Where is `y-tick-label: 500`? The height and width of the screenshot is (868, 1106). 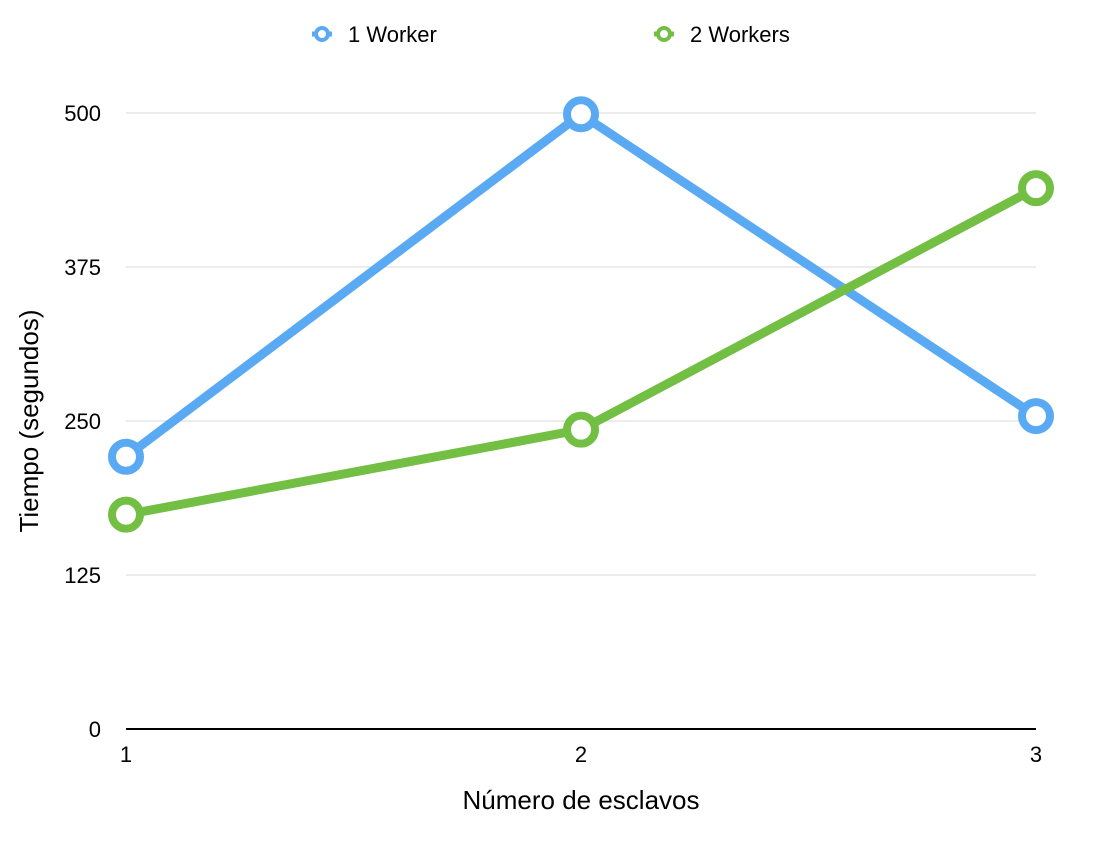
y-tick-label: 500 is located at coordinates (82, 113).